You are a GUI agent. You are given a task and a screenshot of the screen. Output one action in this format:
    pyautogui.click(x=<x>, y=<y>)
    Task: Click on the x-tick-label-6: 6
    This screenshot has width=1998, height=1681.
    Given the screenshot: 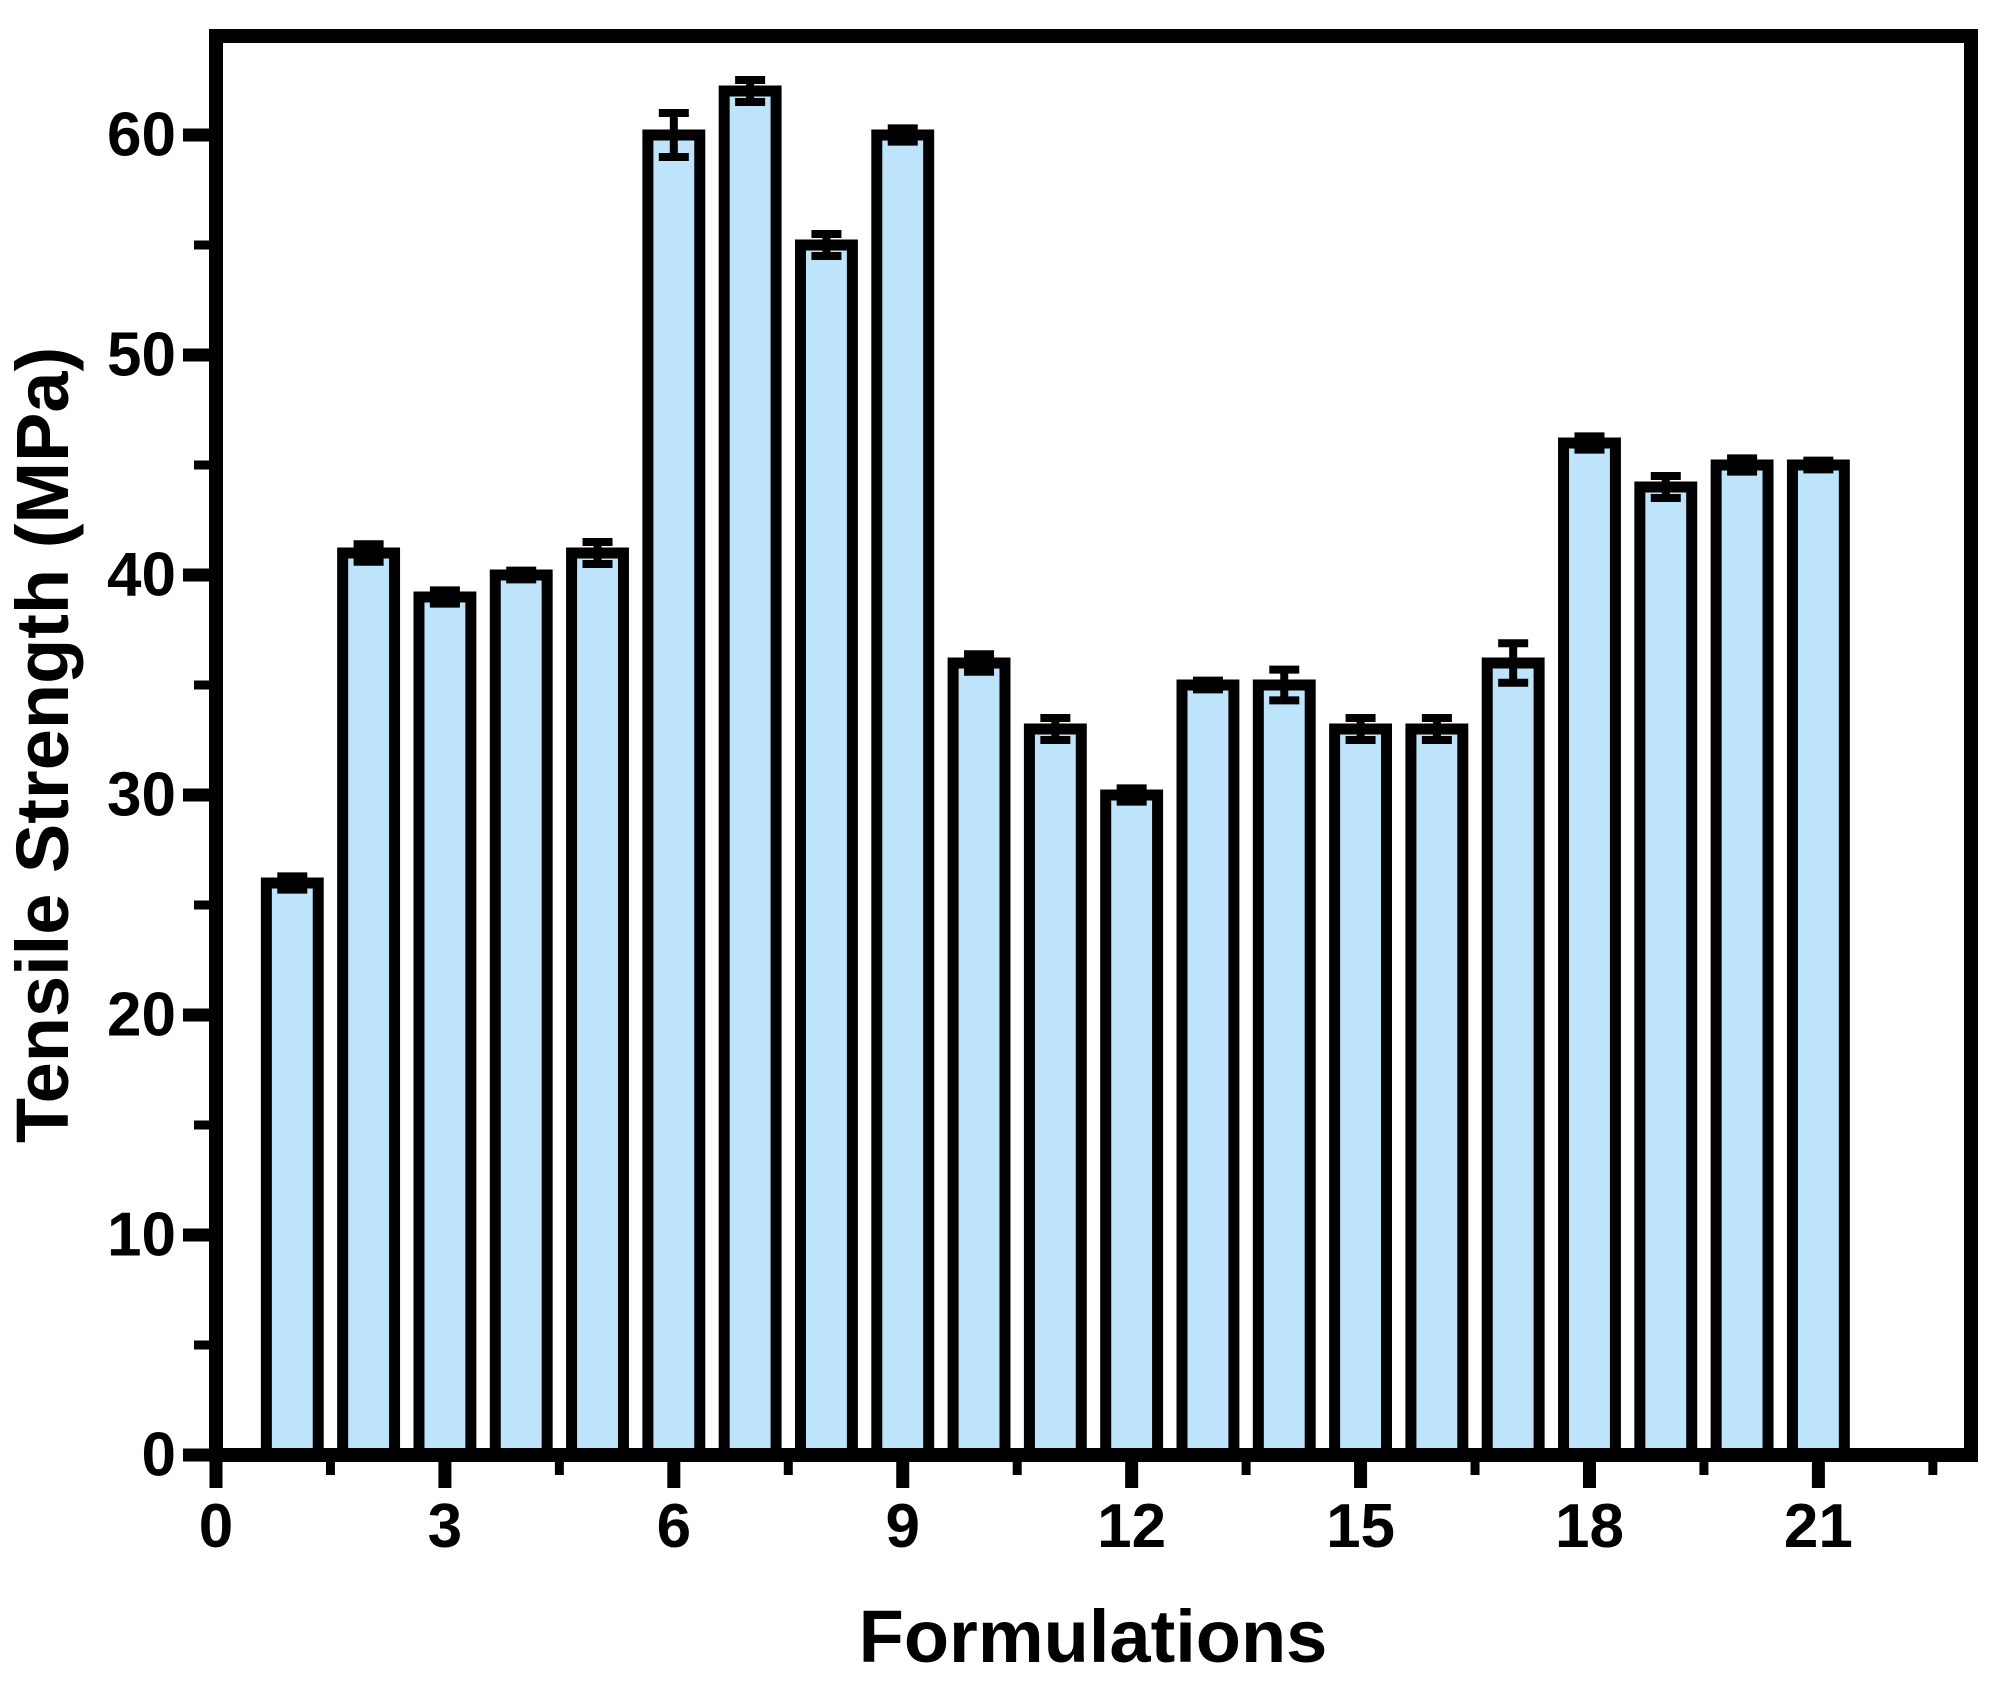 What is the action you would take?
    pyautogui.click(x=674, y=1526)
    